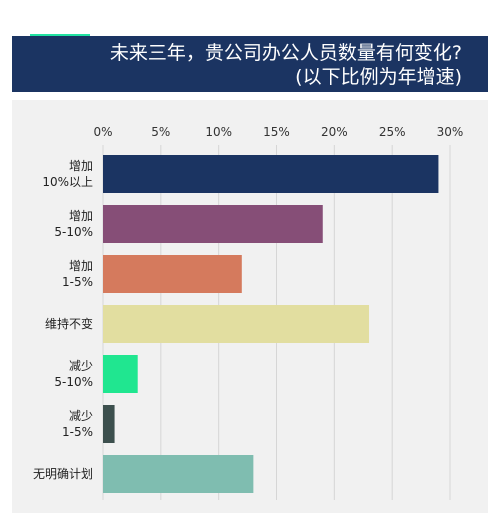 The image size is (500, 513). I want to click on x-tick-label: 5%, so click(160, 132).